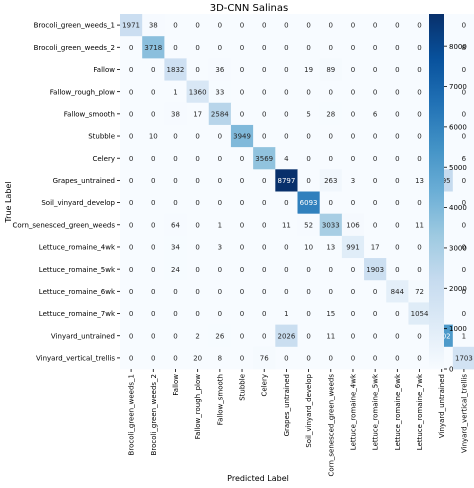  What do you see at coordinates (330, 314) in the screenshot?
I see `cell-value-label: 15` at bounding box center [330, 314].